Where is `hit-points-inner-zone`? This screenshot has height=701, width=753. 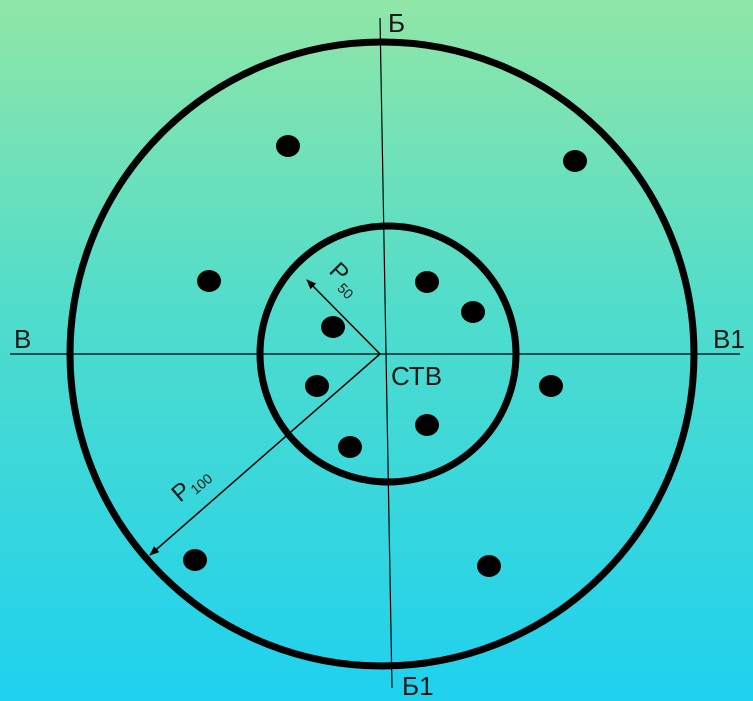 hit-points-inner-zone is located at coordinates (395, 364).